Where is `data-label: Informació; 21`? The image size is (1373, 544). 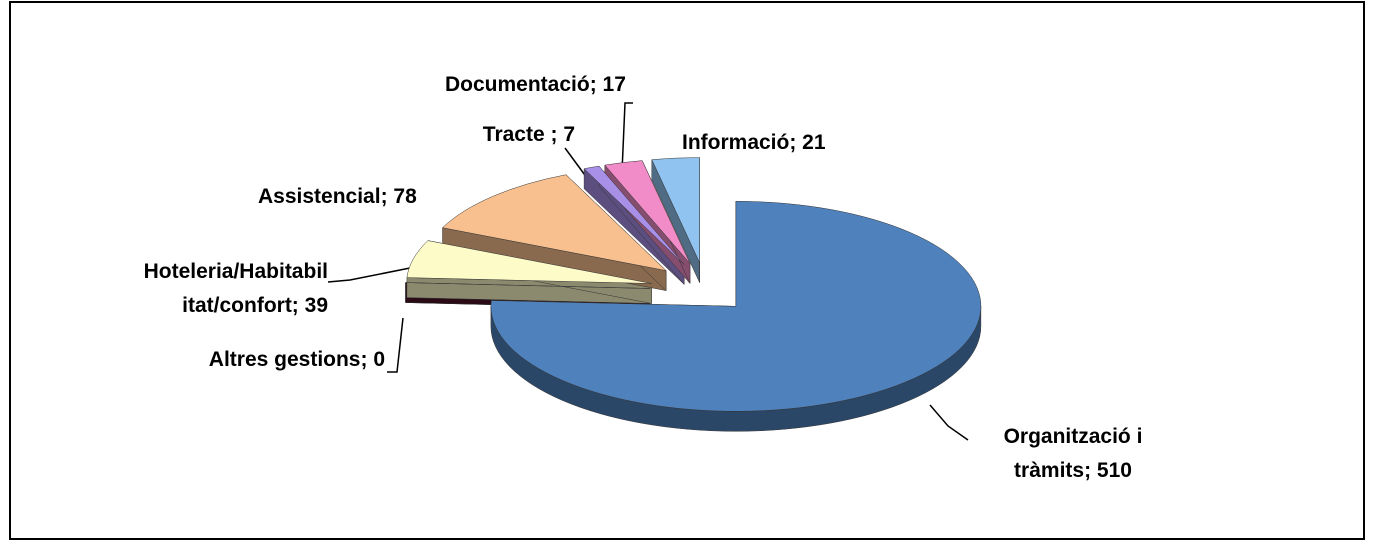
data-label: Informació; 21 is located at coordinates (754, 142).